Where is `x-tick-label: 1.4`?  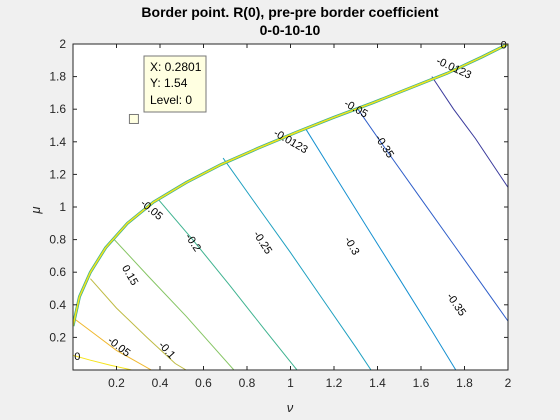
x-tick-label: 1.4 is located at coordinates (377, 383).